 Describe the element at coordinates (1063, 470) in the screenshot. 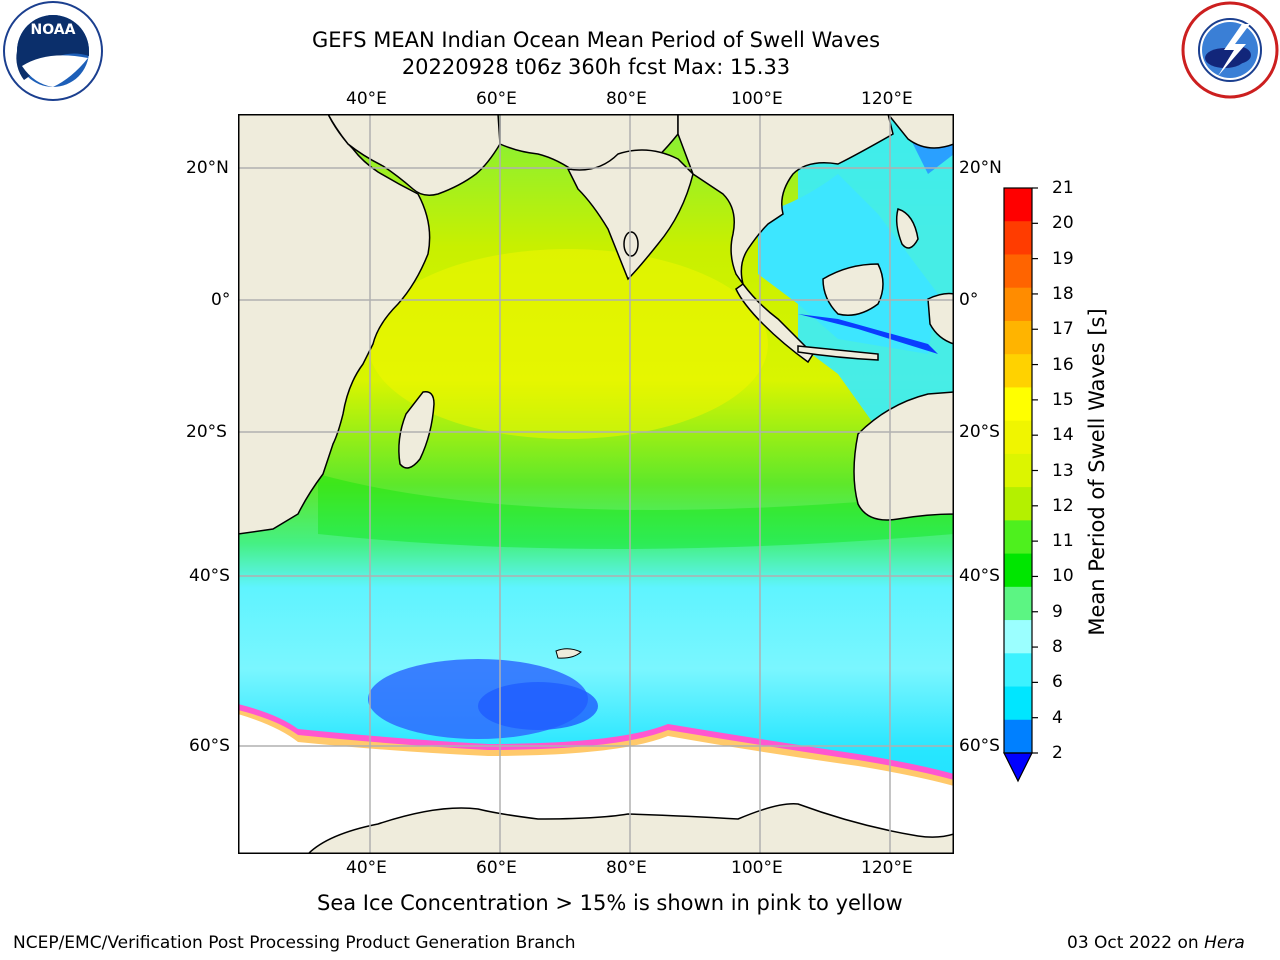

I see `colorbar-tick-label: 13` at that location.